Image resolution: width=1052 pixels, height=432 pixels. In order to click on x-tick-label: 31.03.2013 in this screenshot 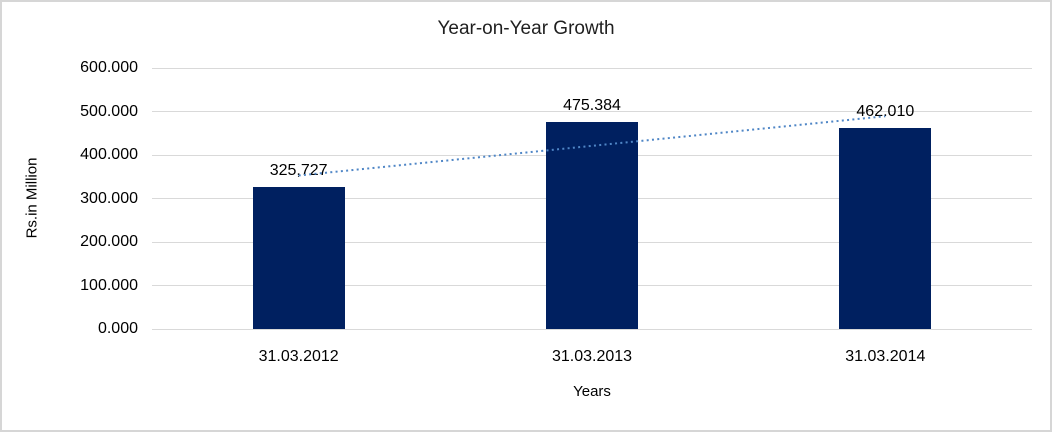, I will do `click(592, 356)`.